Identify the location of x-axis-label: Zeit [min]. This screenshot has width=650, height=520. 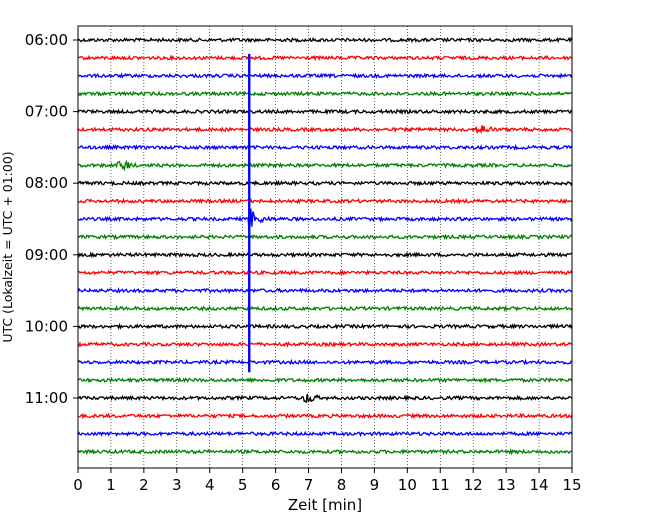
(325, 505).